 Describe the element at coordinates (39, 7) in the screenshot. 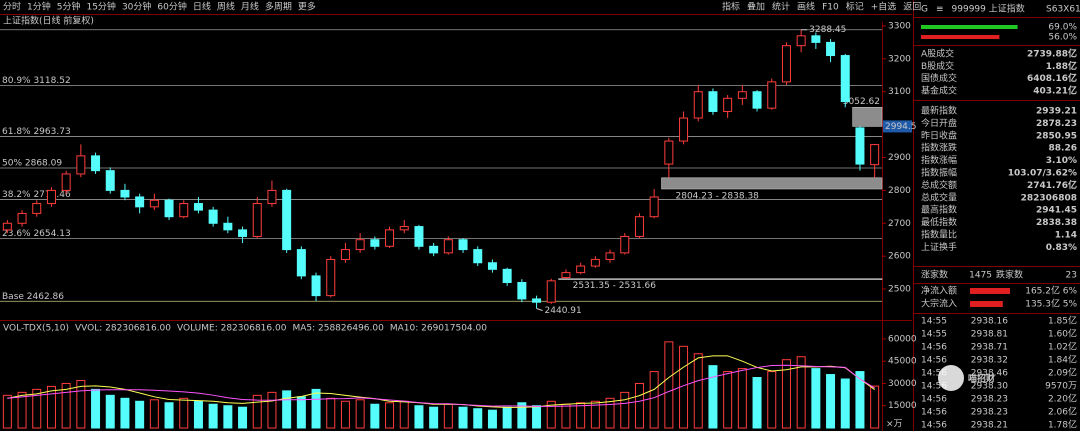

I see `period-tab: 1分钟` at that location.